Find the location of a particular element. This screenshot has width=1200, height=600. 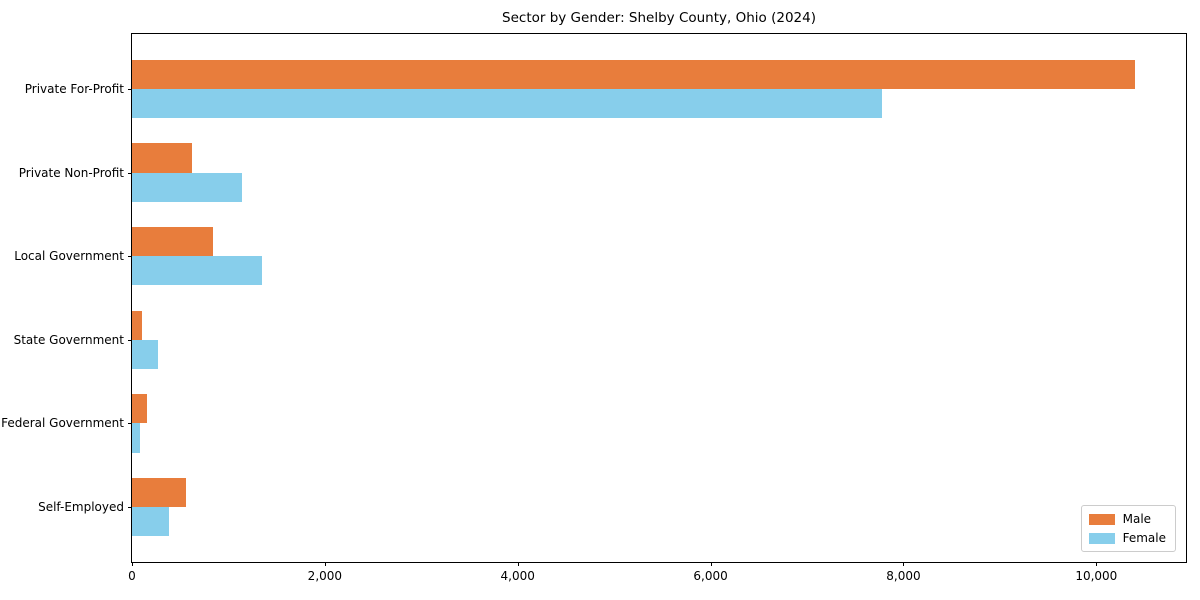

bar-male-state-government is located at coordinates (137, 325).